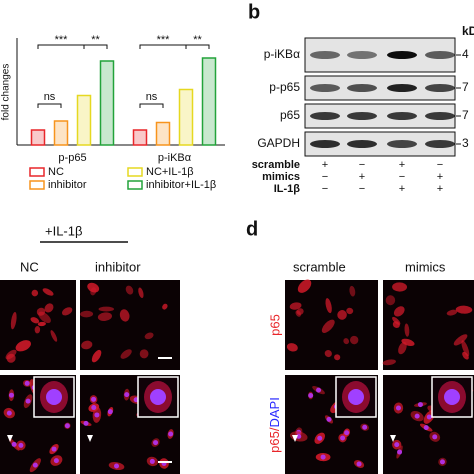 The width and height of the screenshot is (474, 474). I want to click on condition-label: scramble, so click(276, 165).